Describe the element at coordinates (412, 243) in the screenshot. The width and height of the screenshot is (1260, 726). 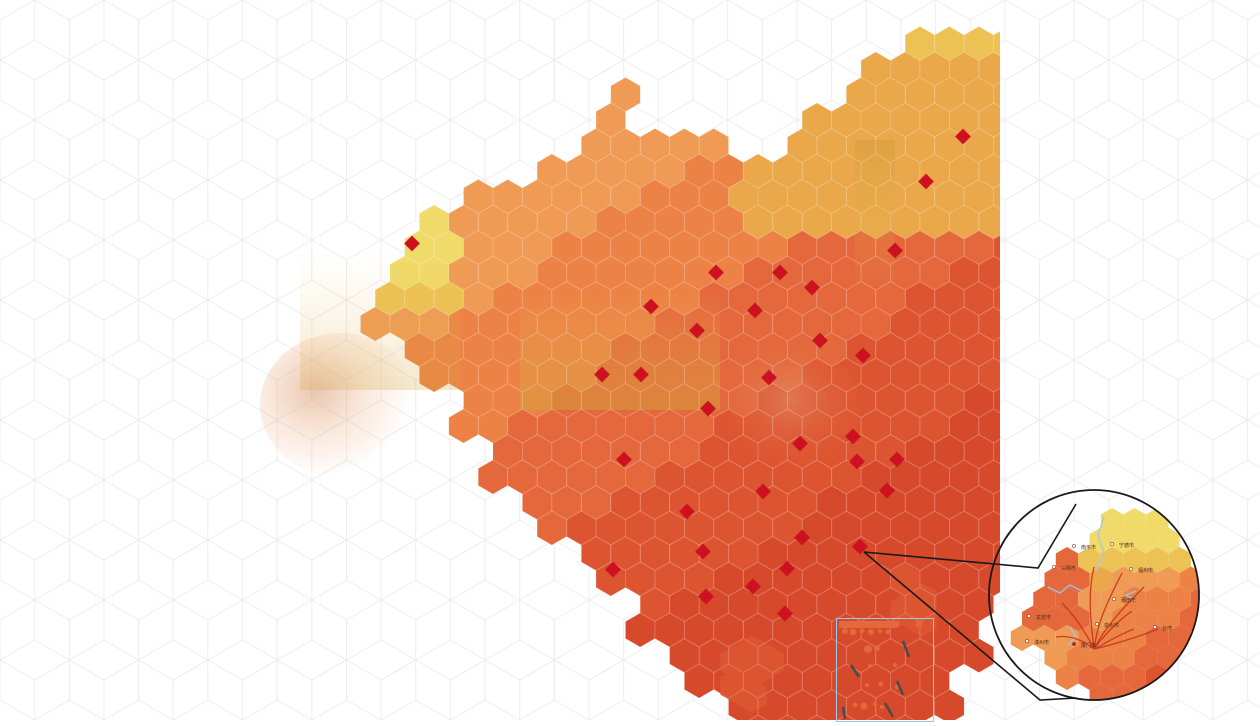
I see `city-label-wulumuqi` at that location.